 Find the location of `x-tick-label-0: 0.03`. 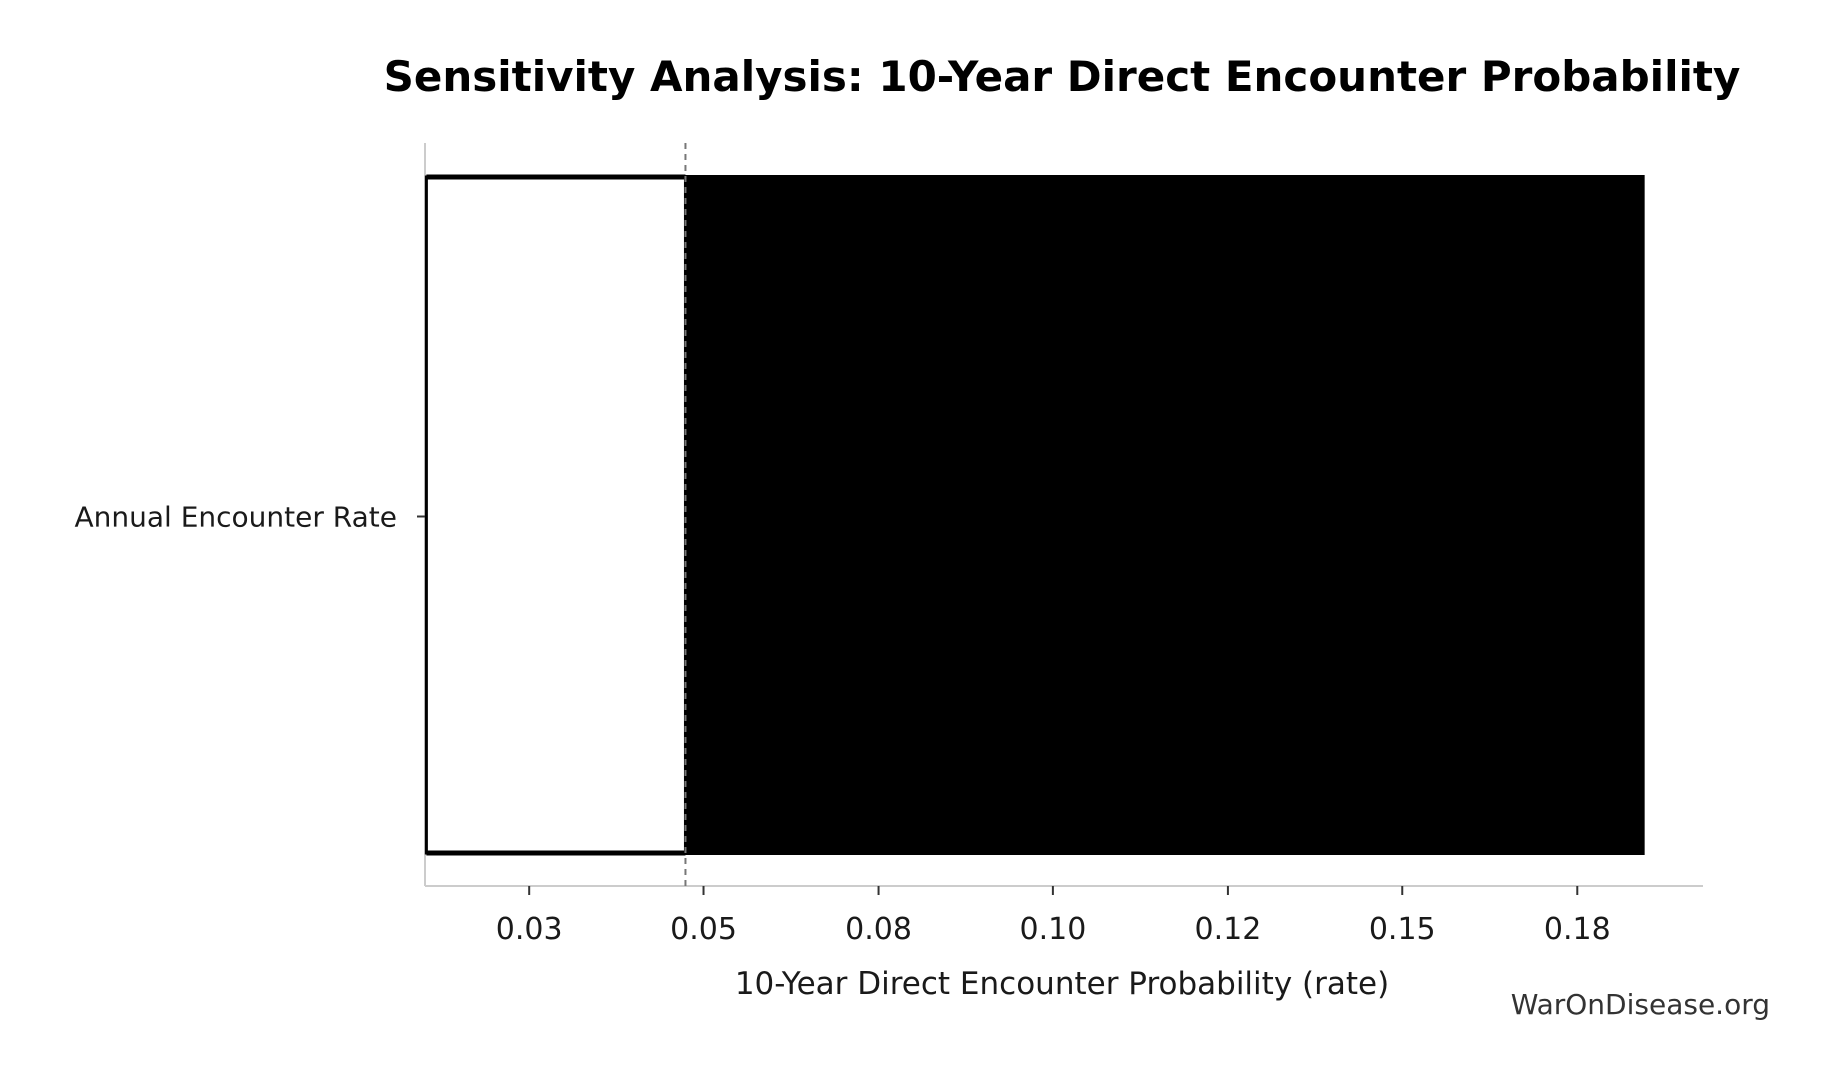

x-tick-label-0: 0.03 is located at coordinates (529, 929).